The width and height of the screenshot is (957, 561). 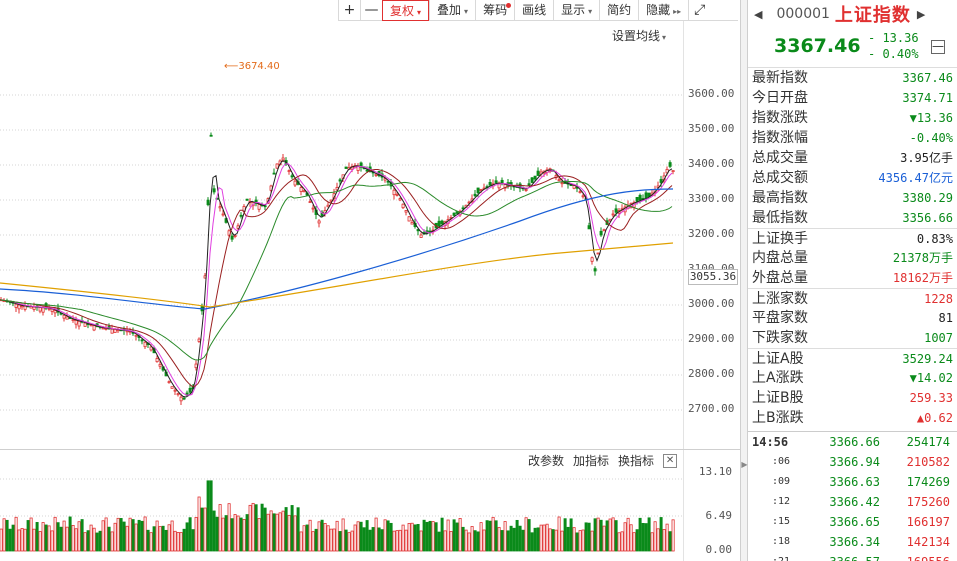 What do you see at coordinates (926, 158) in the screenshot?
I see `stat-value: 3.95亿手` at bounding box center [926, 158].